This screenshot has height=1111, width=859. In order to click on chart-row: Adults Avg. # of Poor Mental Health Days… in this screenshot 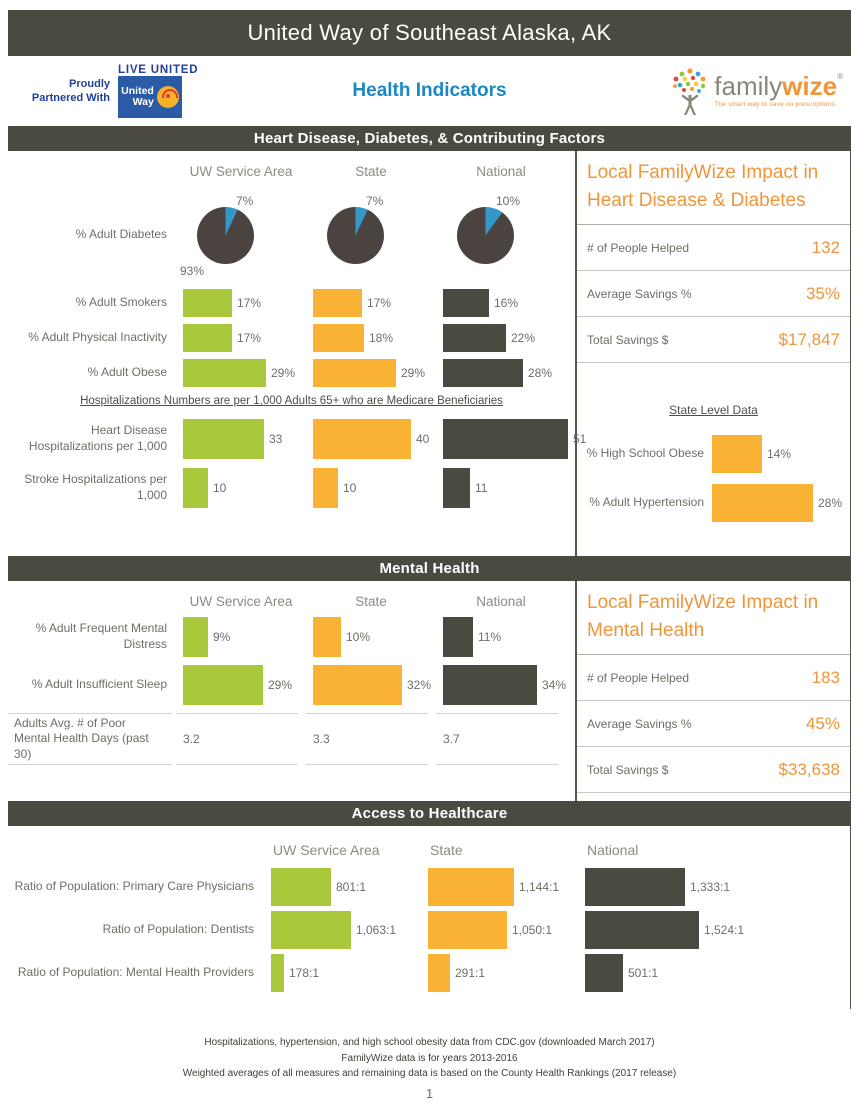, I will do `click(291, 739)`.